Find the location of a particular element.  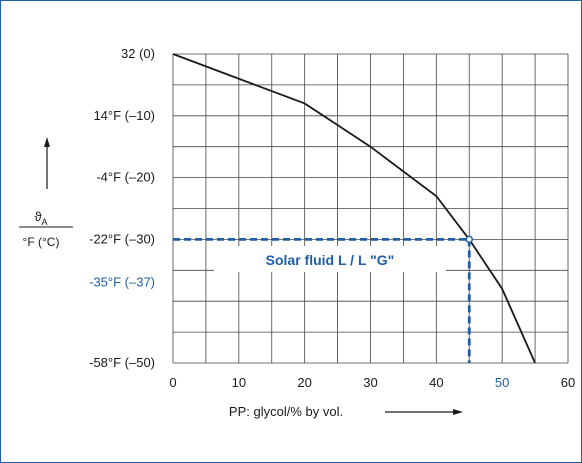

right-arrowhead-icon is located at coordinates (458, 412).